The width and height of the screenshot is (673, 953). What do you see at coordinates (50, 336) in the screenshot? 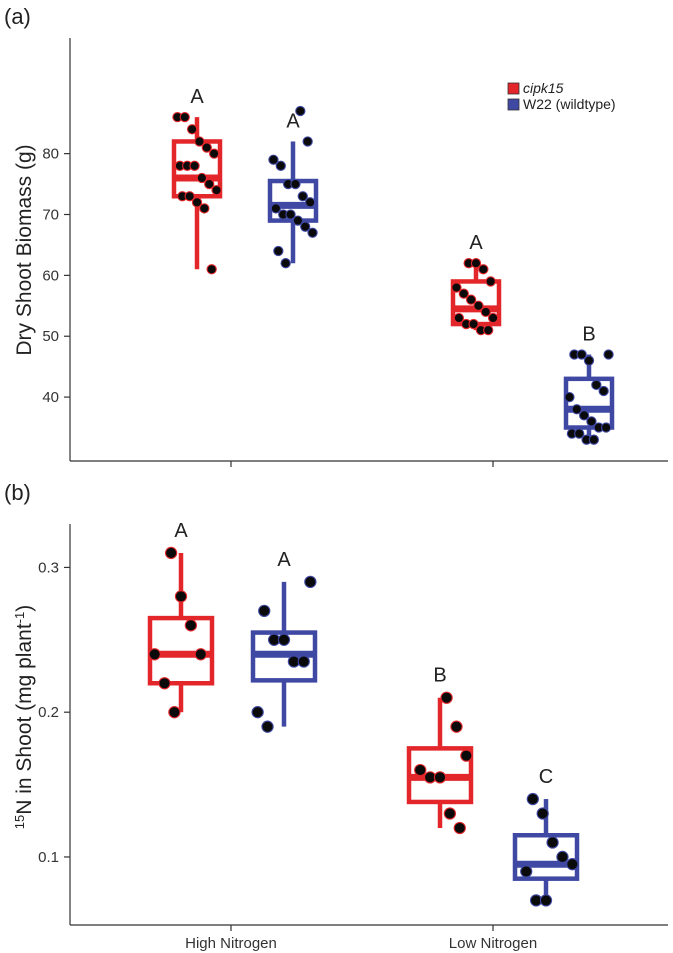
I see `panel-a-ytick-label: 50` at bounding box center [50, 336].